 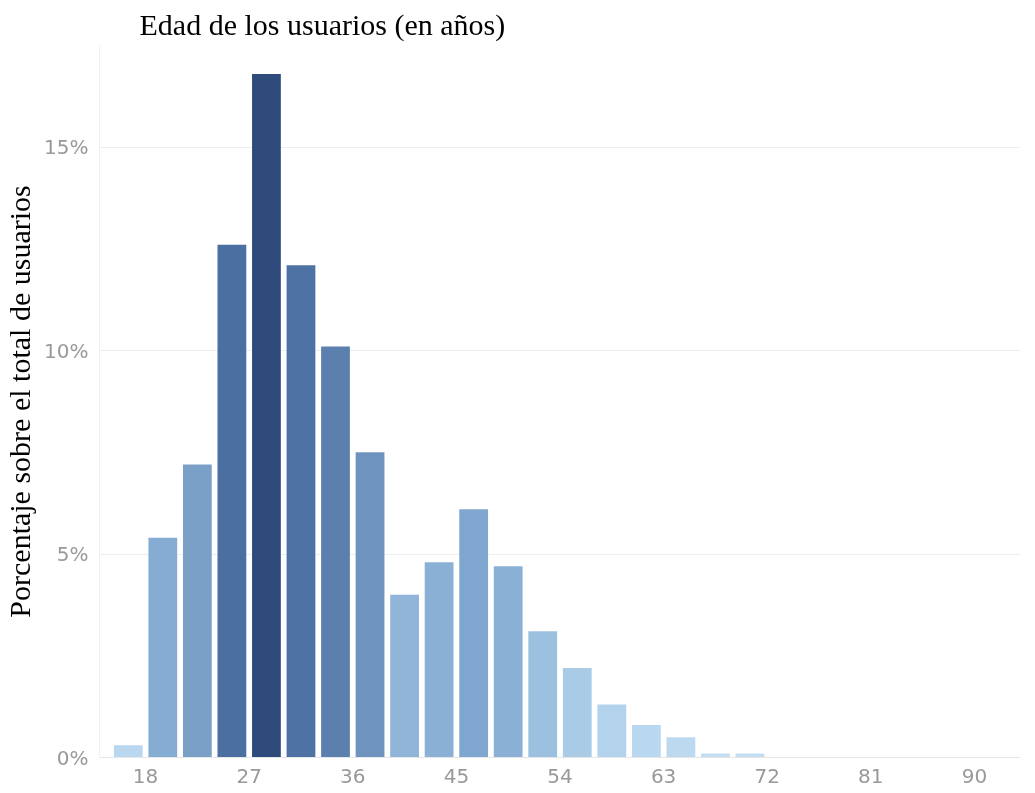 What do you see at coordinates (974, 775) in the screenshot?
I see `x-tick-label: 90` at bounding box center [974, 775].